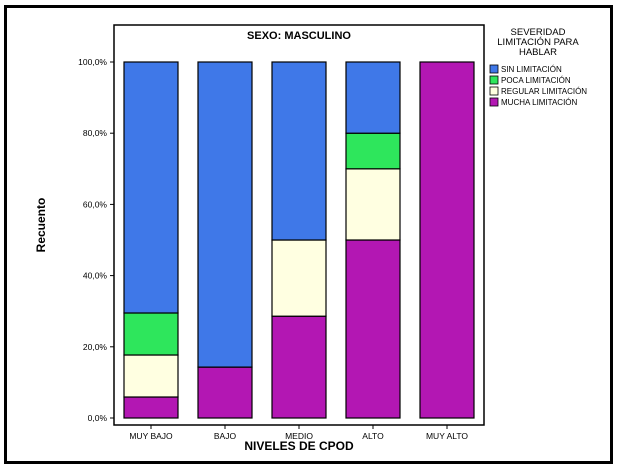  I want to click on y-axis: 0,0% 20,0% 40,0% 60,0% 80,0% 100,0%, so click(96, 240).